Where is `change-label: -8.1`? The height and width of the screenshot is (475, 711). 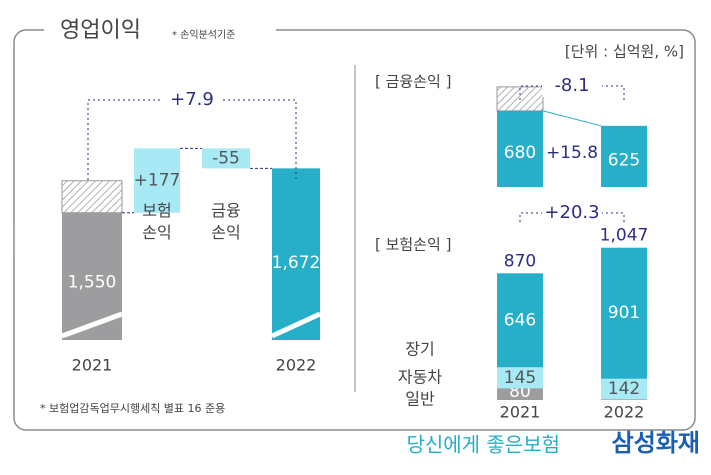 change-label: -8.1 is located at coordinates (571, 85).